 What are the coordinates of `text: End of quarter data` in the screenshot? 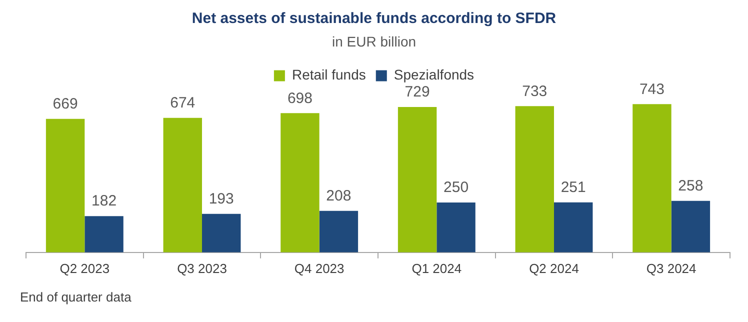 It's located at (76, 297).